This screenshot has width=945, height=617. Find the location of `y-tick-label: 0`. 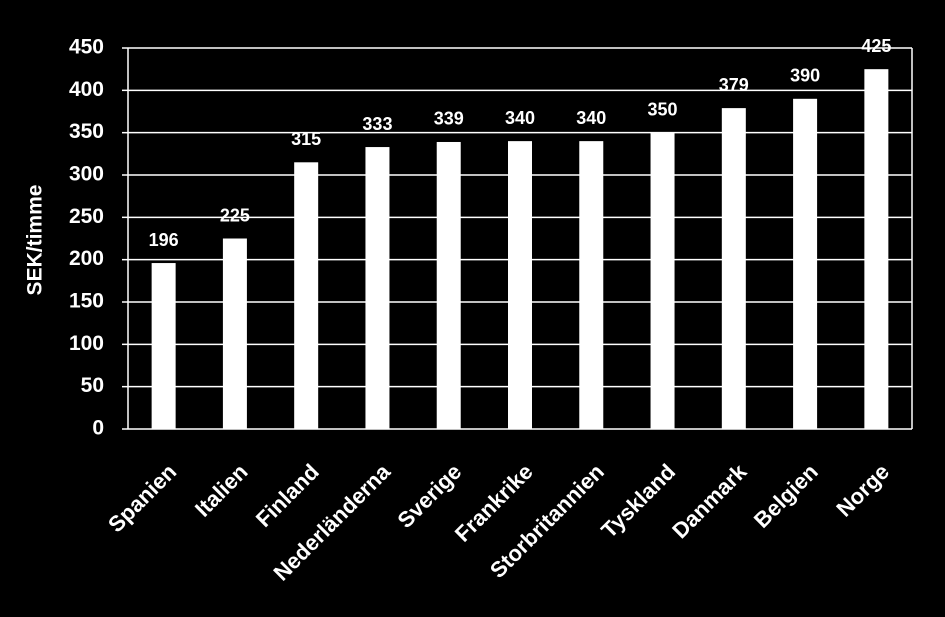

y-tick-label: 0 is located at coordinates (98, 428).